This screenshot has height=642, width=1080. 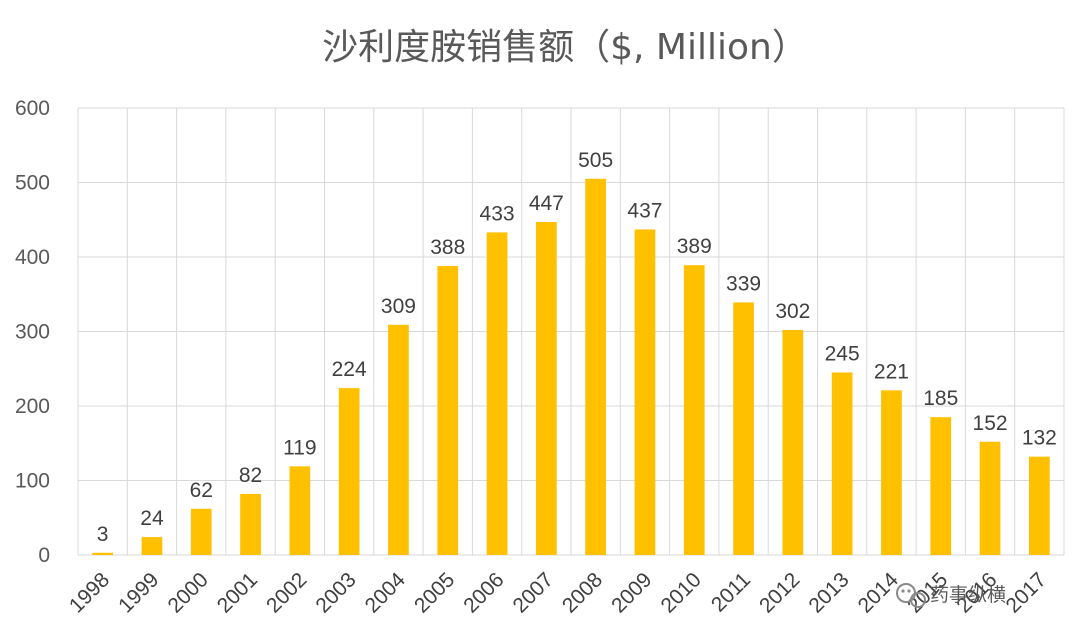 I want to click on x-tick-label: 1999, so click(x=138, y=592).